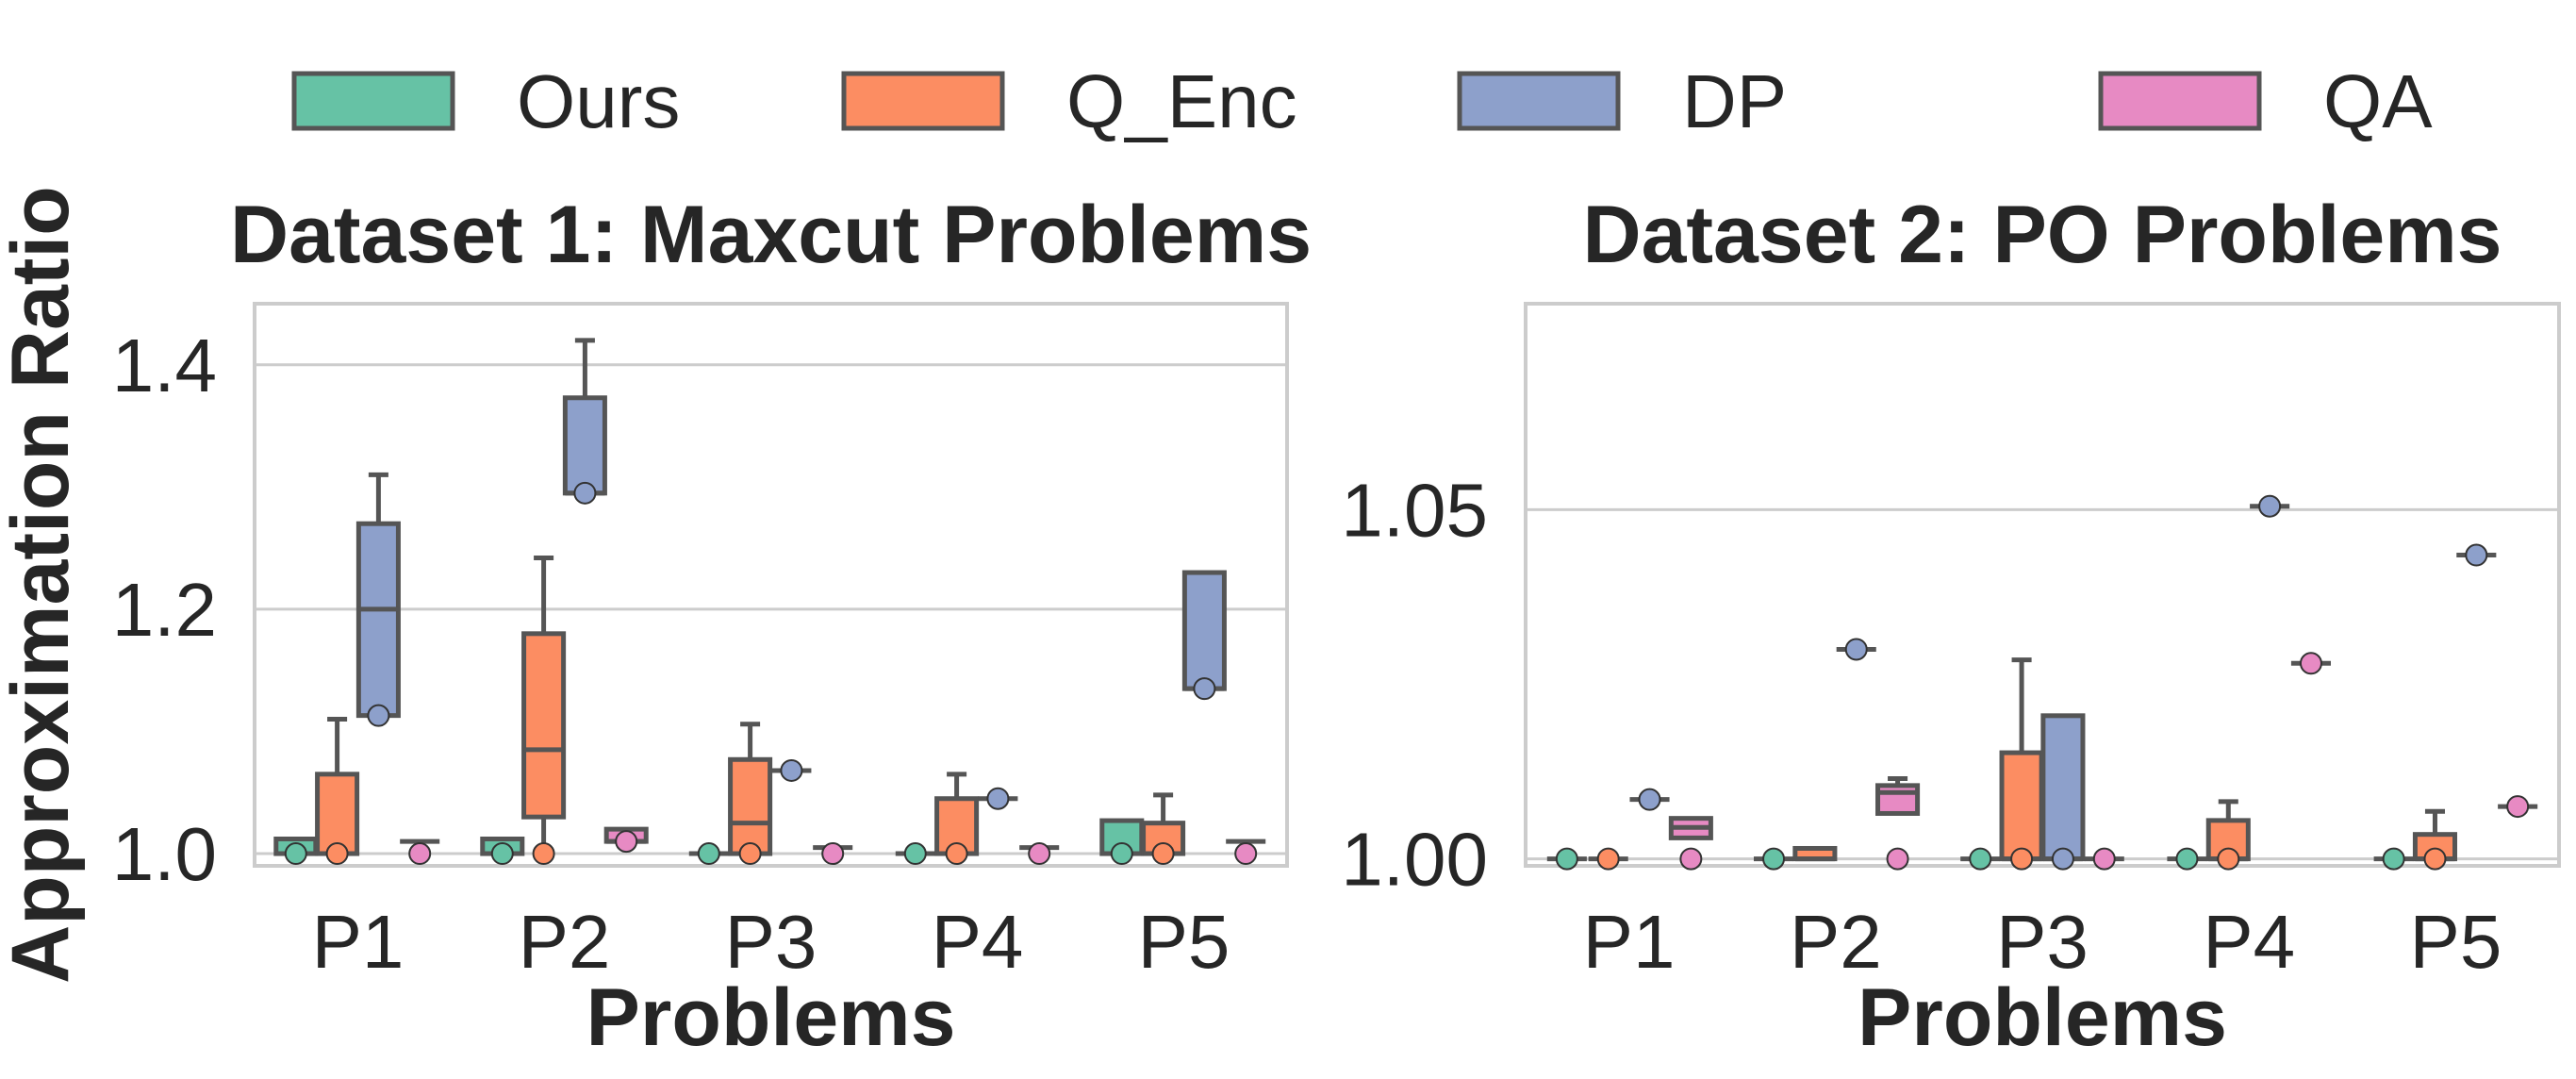 The image size is (2576, 1079). I want to click on box-qa-p1, so click(420, 852).